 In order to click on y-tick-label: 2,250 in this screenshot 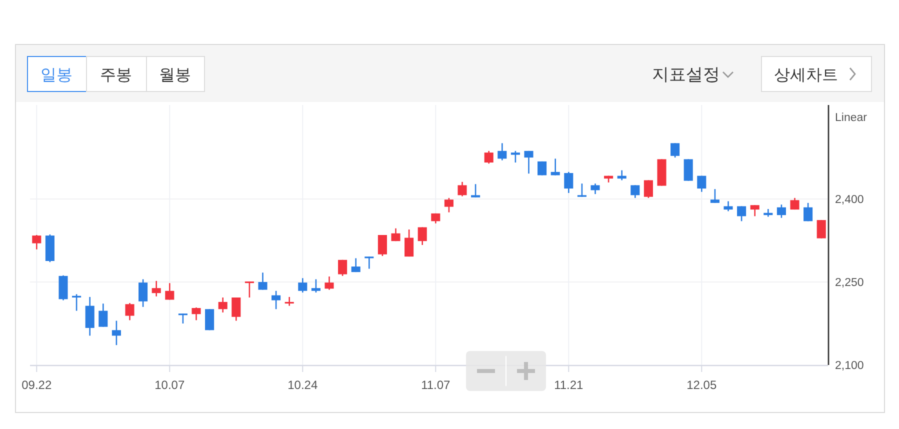, I will do `click(849, 283)`.